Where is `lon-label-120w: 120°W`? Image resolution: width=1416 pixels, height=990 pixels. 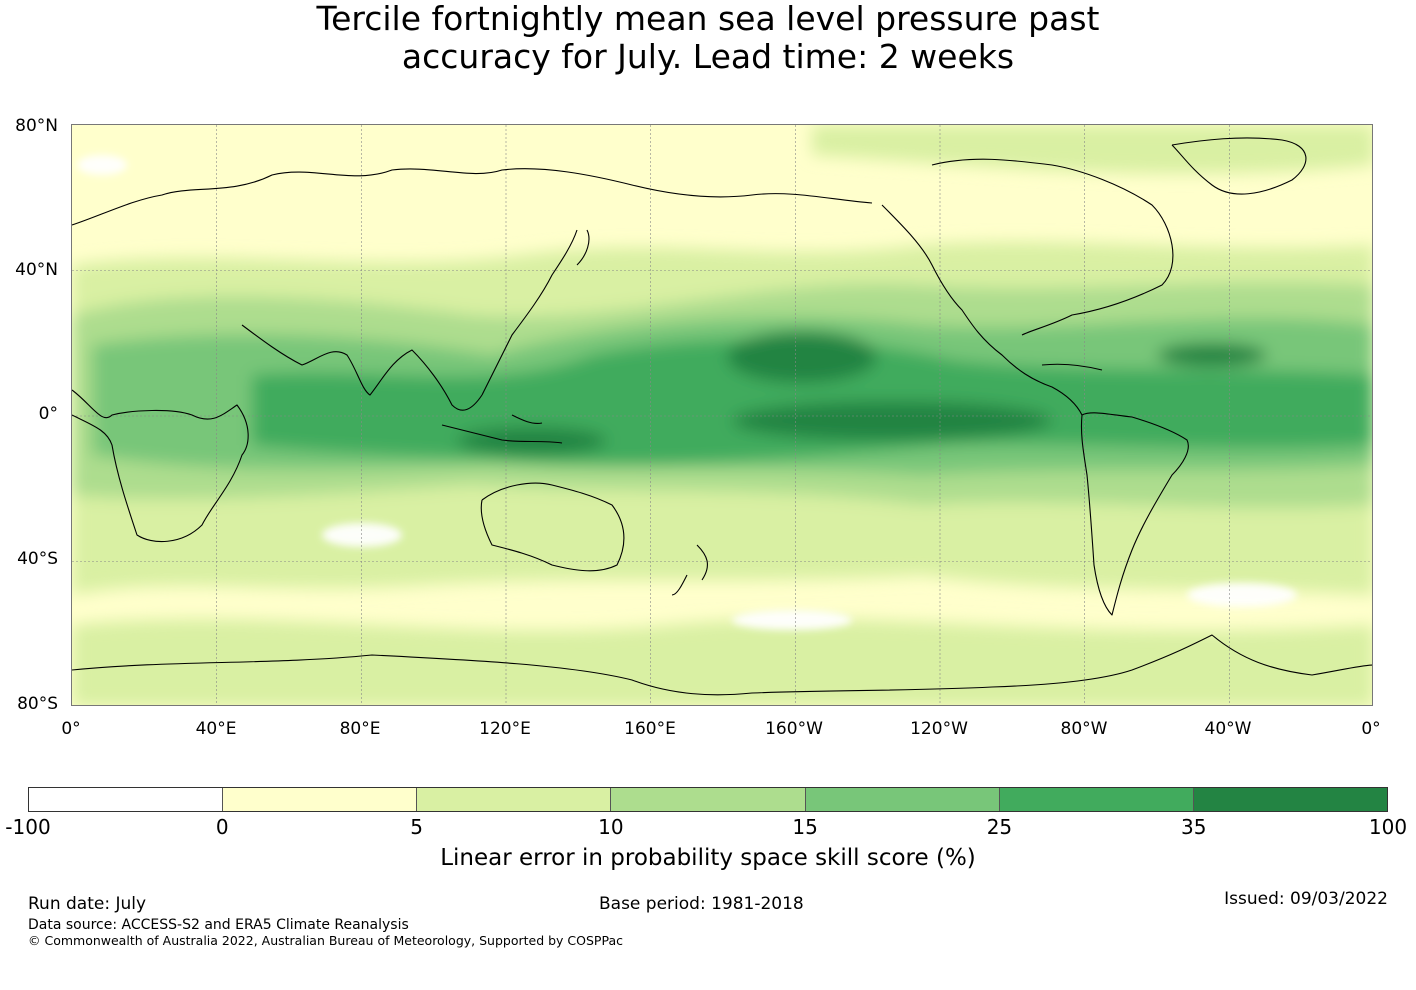
lon-label-120w: 120°W is located at coordinates (939, 729).